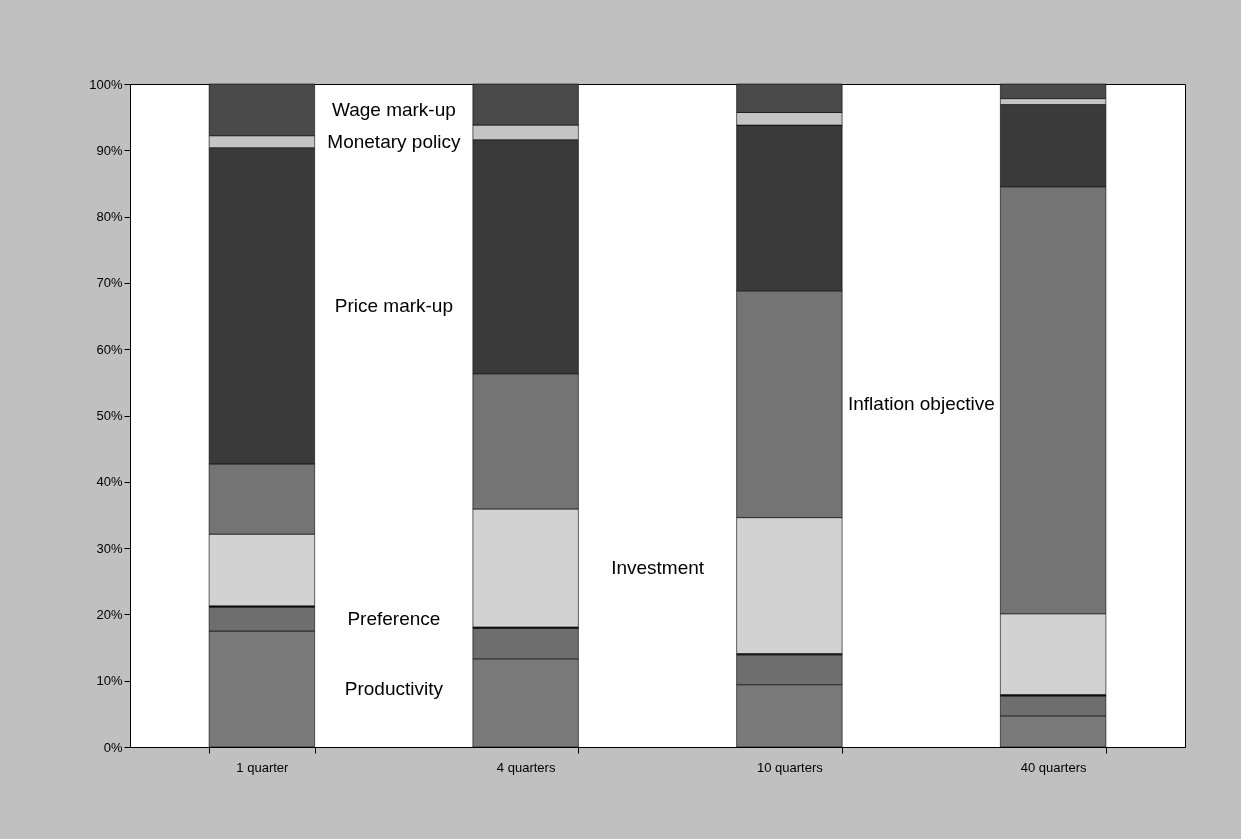 The width and height of the screenshot is (1241, 839). Describe the element at coordinates (106, 84) in the screenshot. I see `y-tick-label: 100%` at that location.